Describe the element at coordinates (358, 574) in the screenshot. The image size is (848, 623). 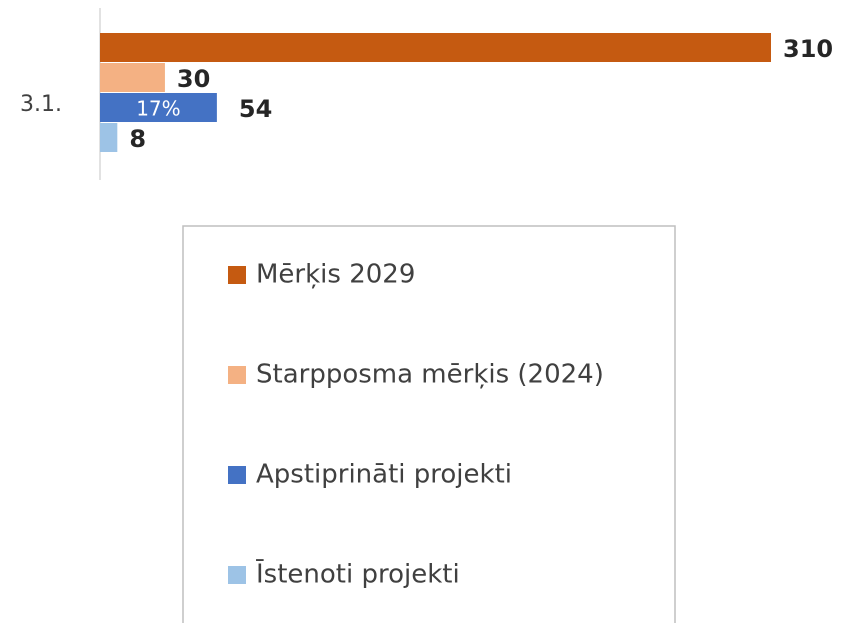
I see `legend-label: Īstenoti projekti` at that location.